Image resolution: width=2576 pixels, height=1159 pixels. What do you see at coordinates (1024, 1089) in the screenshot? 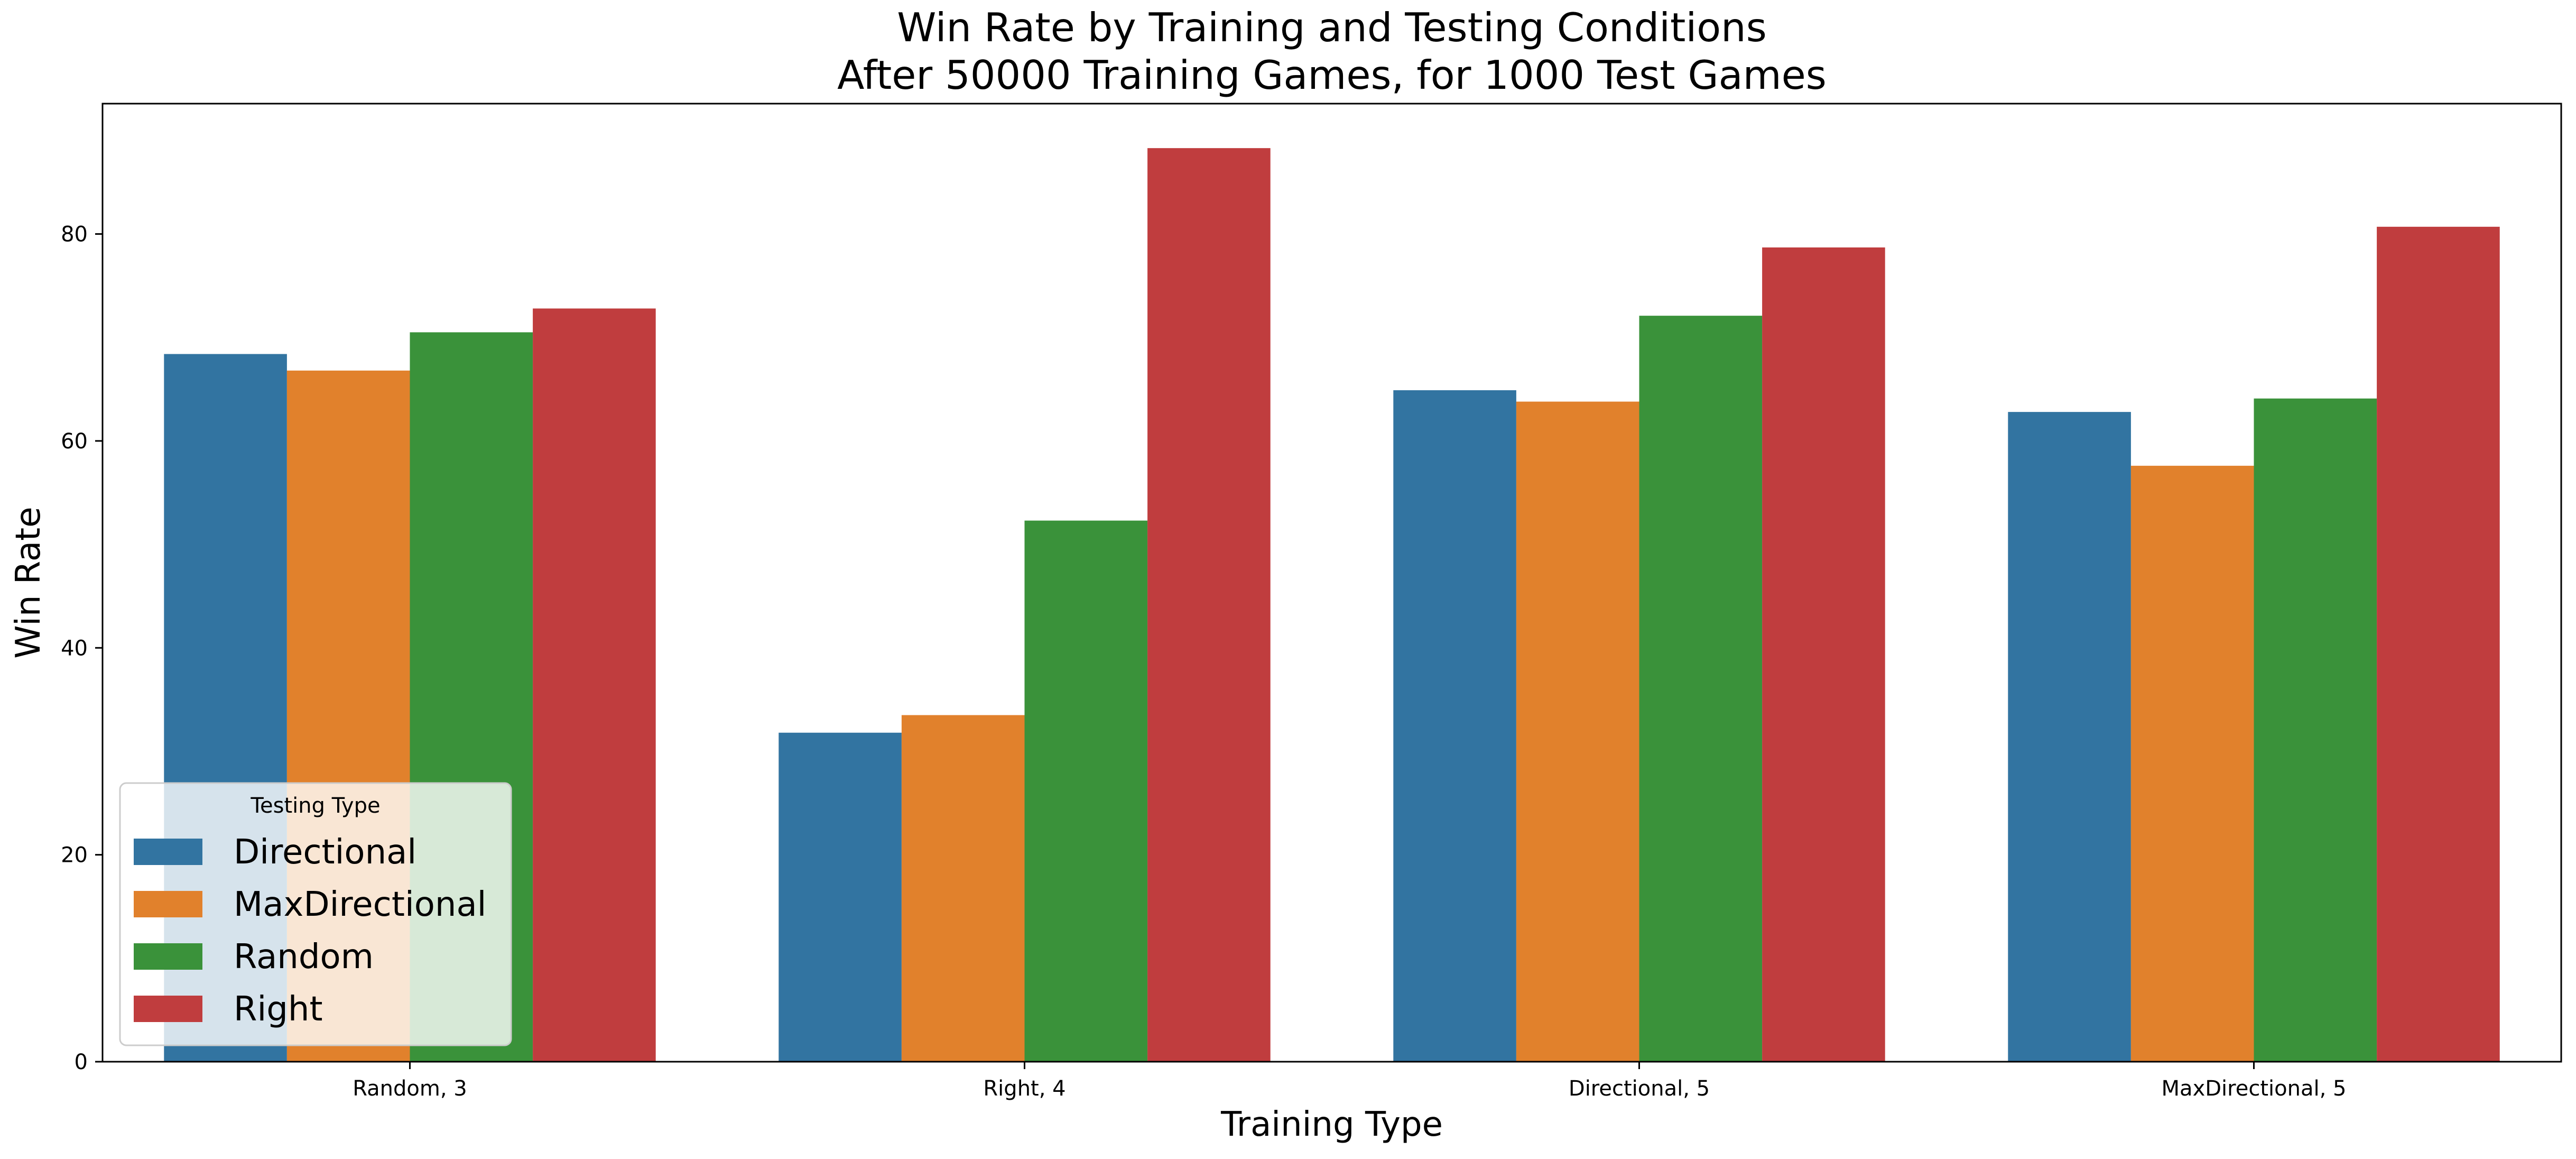
I see `x-tick-label: Right, 4` at bounding box center [1024, 1089].